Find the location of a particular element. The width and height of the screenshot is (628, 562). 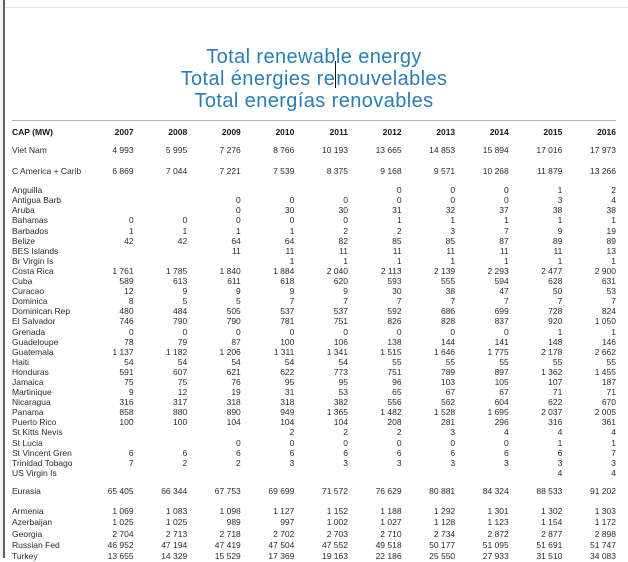

value-cell: 144 is located at coordinates (448, 341).